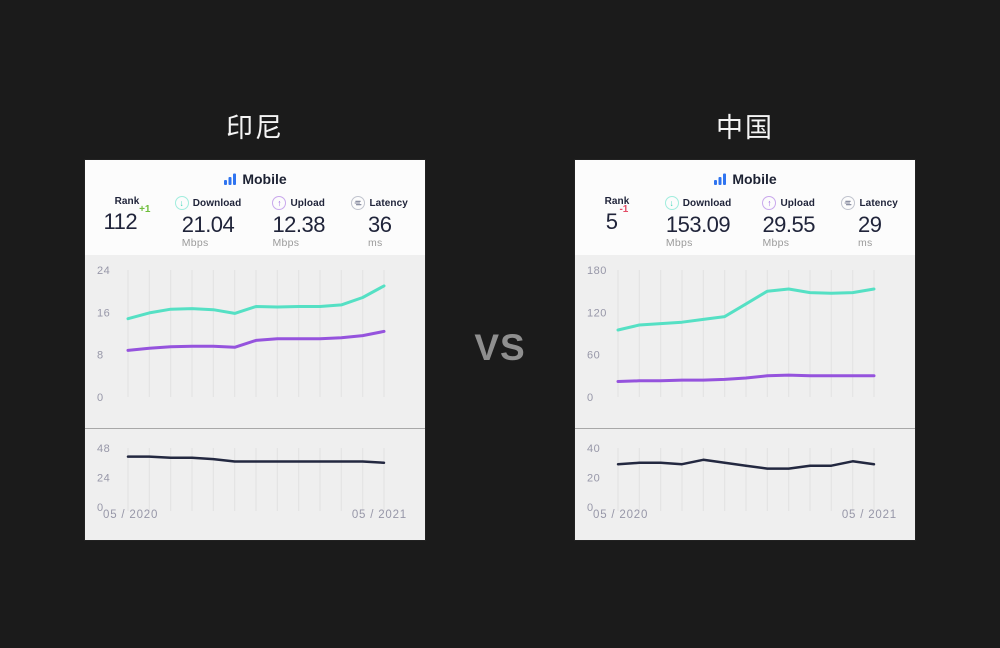  I want to click on charts-section: 0 60 120 180 0 20 40 05 / 2020 05 / 2021, so click(745, 397).